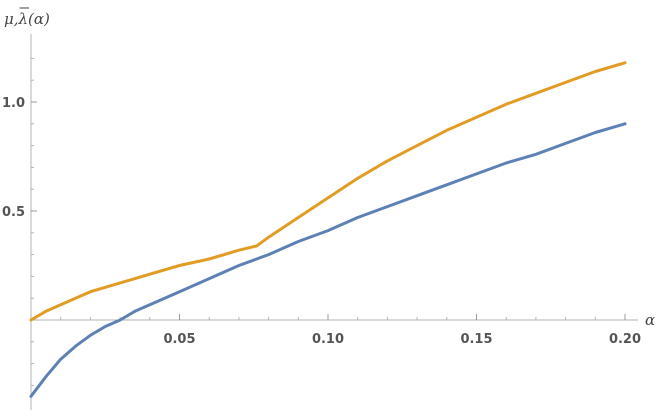 The width and height of the screenshot is (664, 418). Describe the element at coordinates (27, 19) in the screenshot. I see `y-axis-label: μ,λ(α)` at that location.